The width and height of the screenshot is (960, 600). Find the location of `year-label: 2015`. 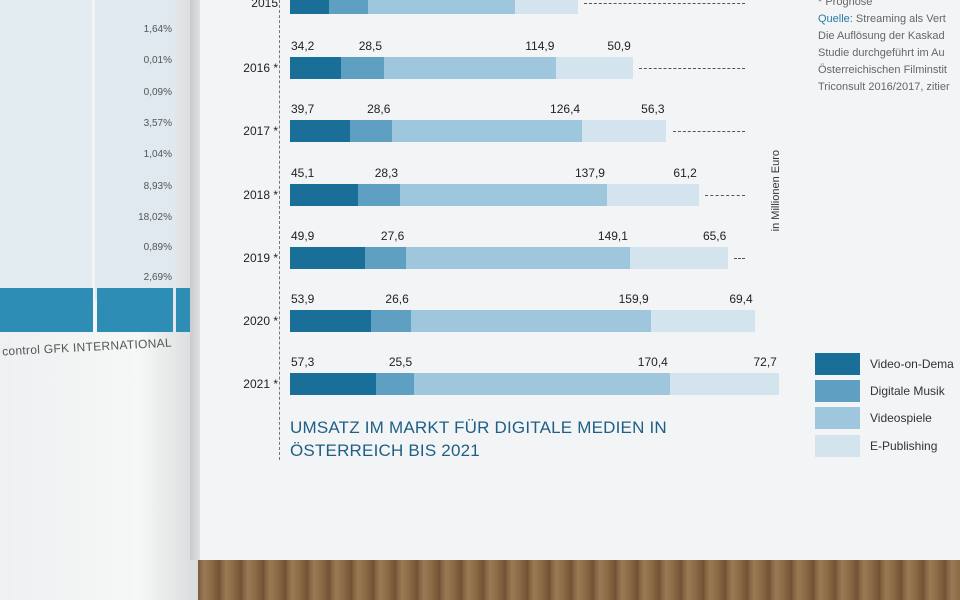

year-label: 2015 is located at coordinates (264, 5).